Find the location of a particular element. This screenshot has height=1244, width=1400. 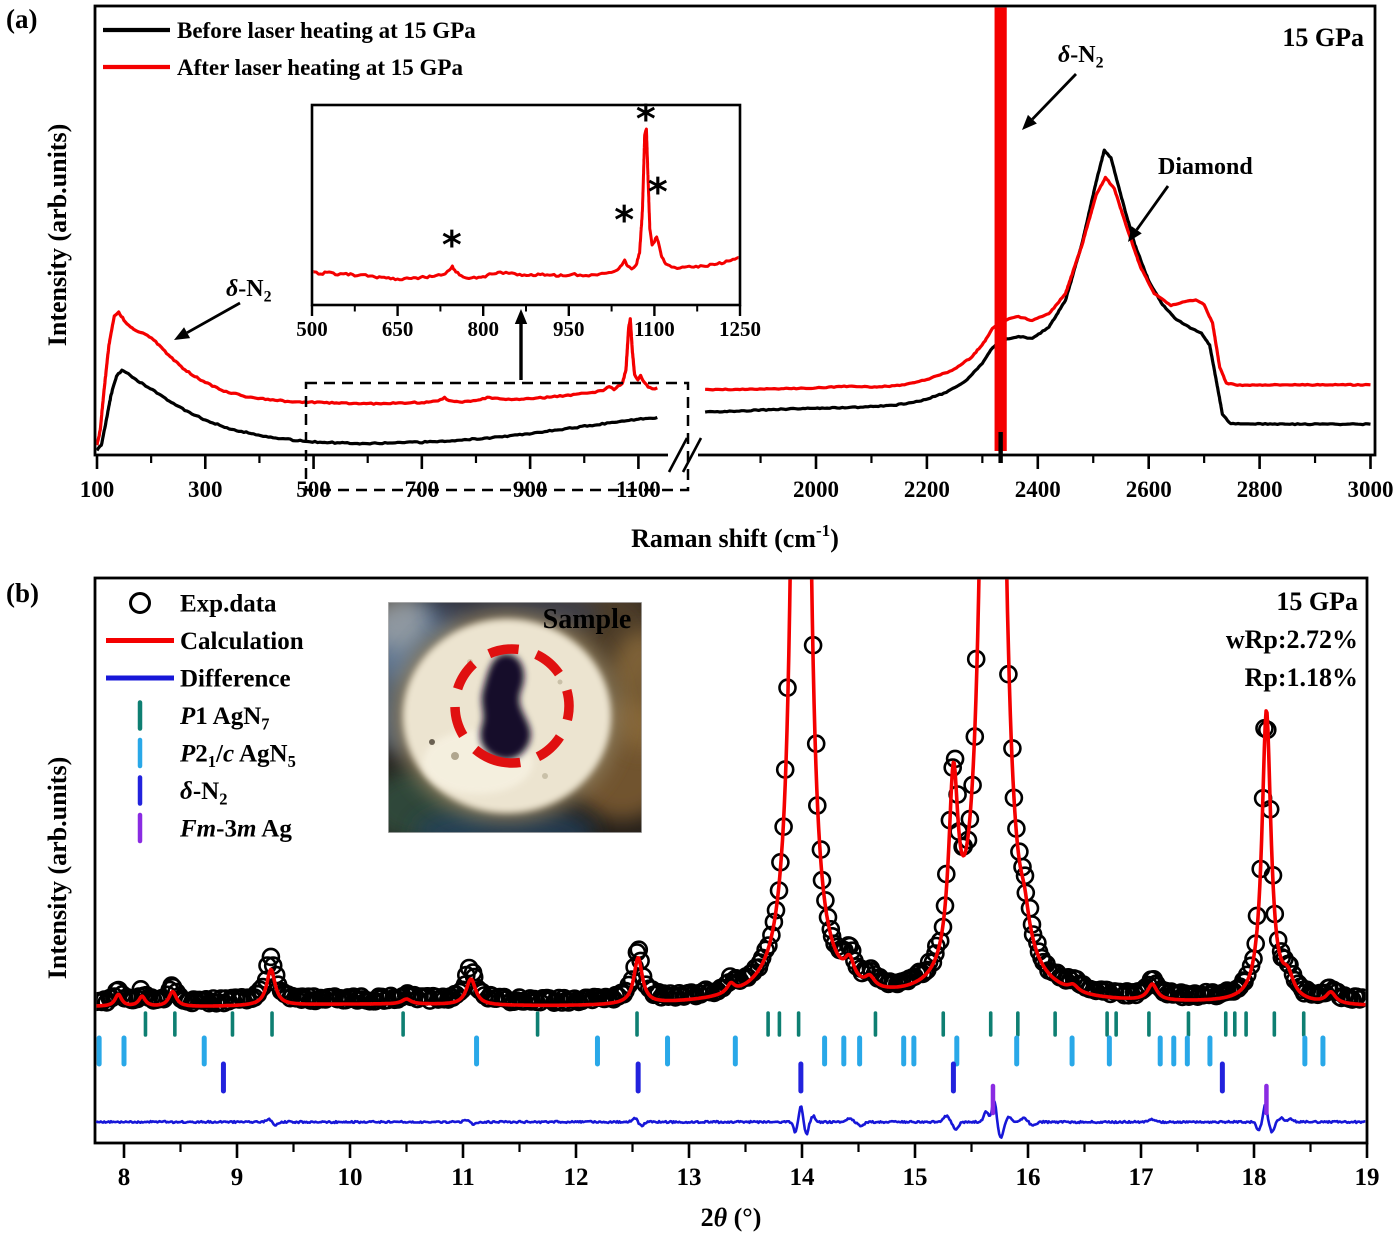

b-tick-label: 14 is located at coordinates (803, 1177).